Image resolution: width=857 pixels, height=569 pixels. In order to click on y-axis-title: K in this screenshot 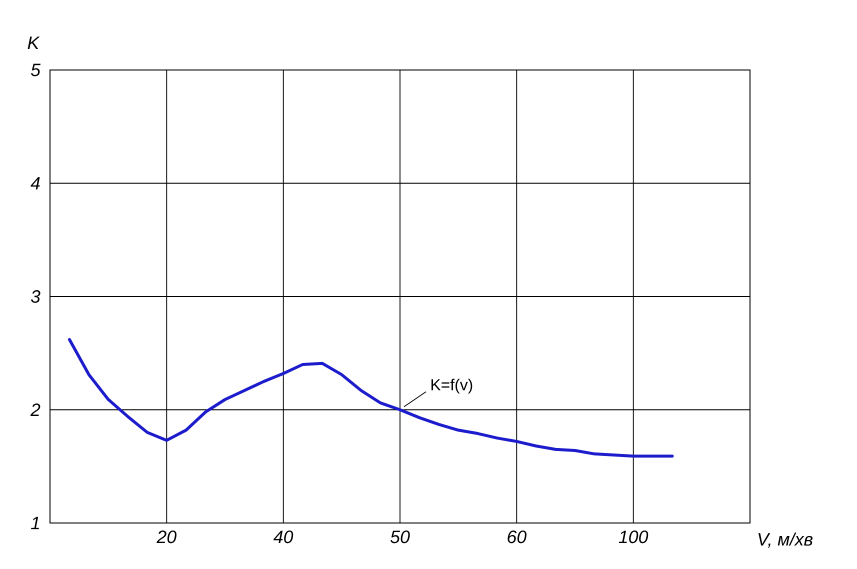, I will do `click(34, 42)`.